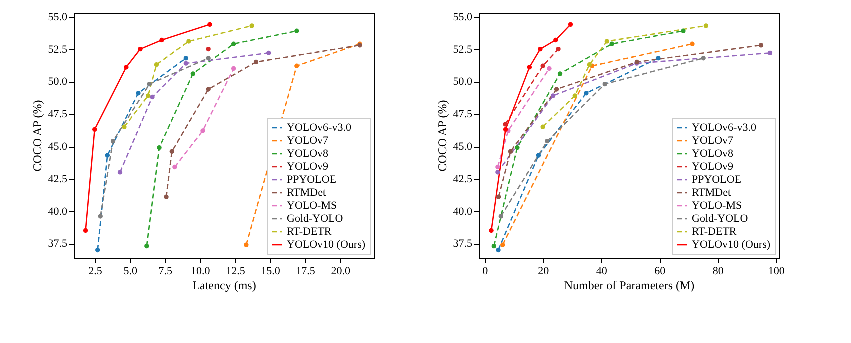 Image resolution: width=851 pixels, height=343 pixels. I want to click on y-tick-label: 42.5, so click(463, 179).